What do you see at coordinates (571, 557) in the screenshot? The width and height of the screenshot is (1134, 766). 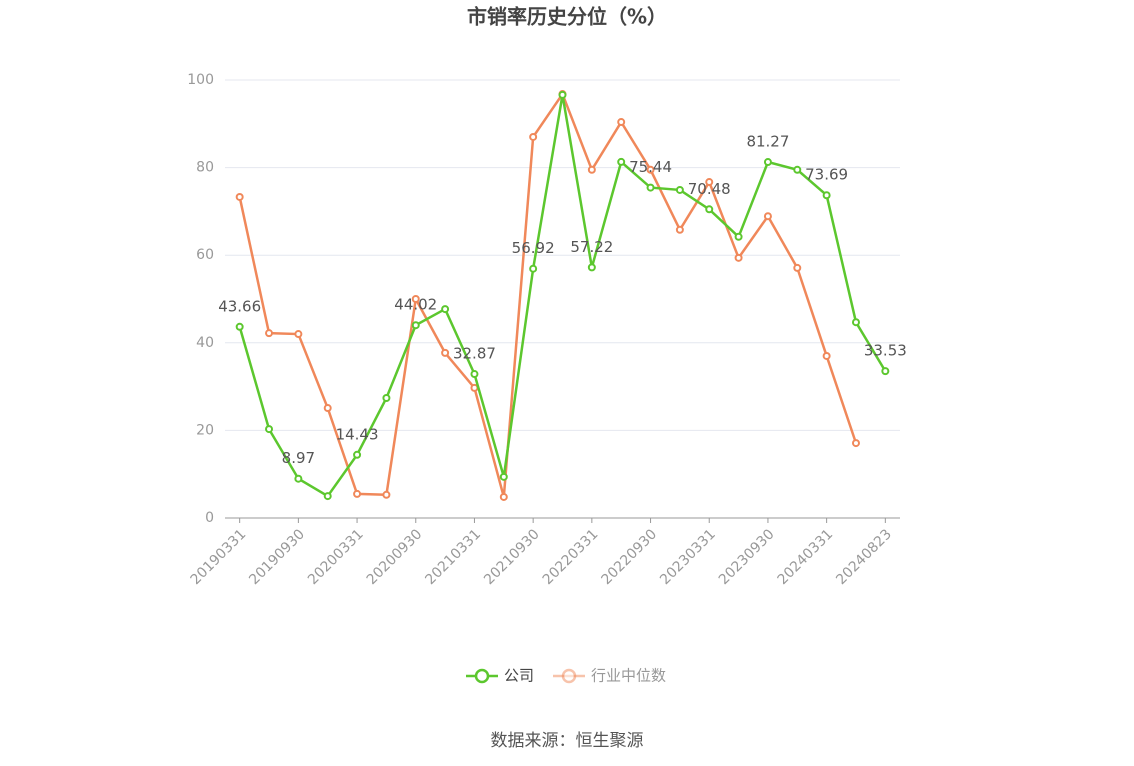 I see `x-tick-label: 20220331` at bounding box center [571, 557].